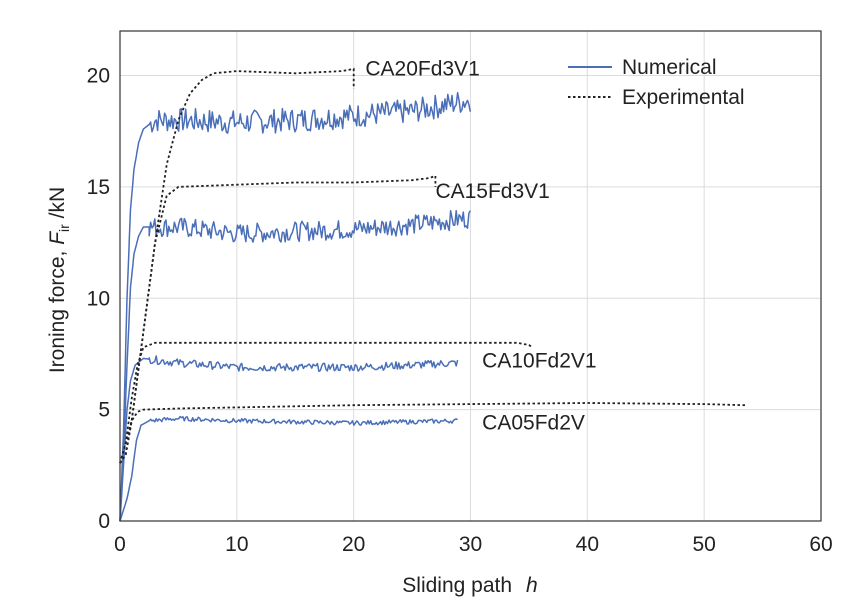 The image size is (852, 606). I want to click on legend-label-experimental: Experimental, so click(683, 97).